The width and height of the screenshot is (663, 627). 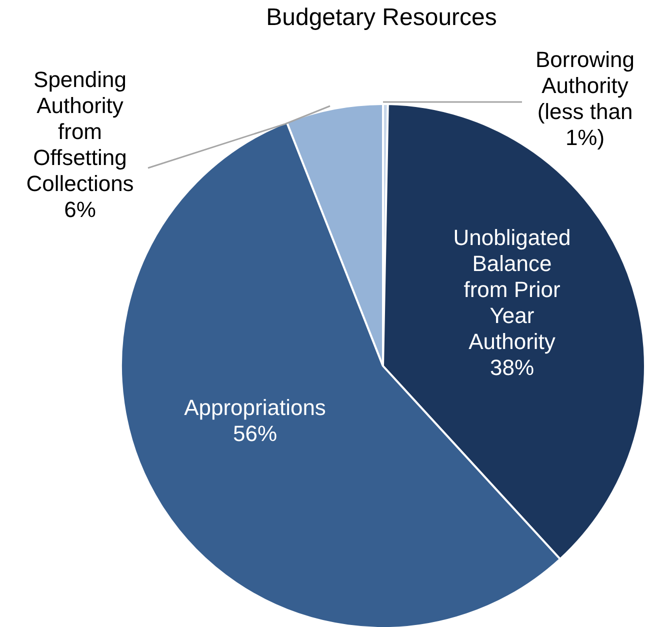 I want to click on chart-title: Budgetary Resources, so click(x=381, y=17).